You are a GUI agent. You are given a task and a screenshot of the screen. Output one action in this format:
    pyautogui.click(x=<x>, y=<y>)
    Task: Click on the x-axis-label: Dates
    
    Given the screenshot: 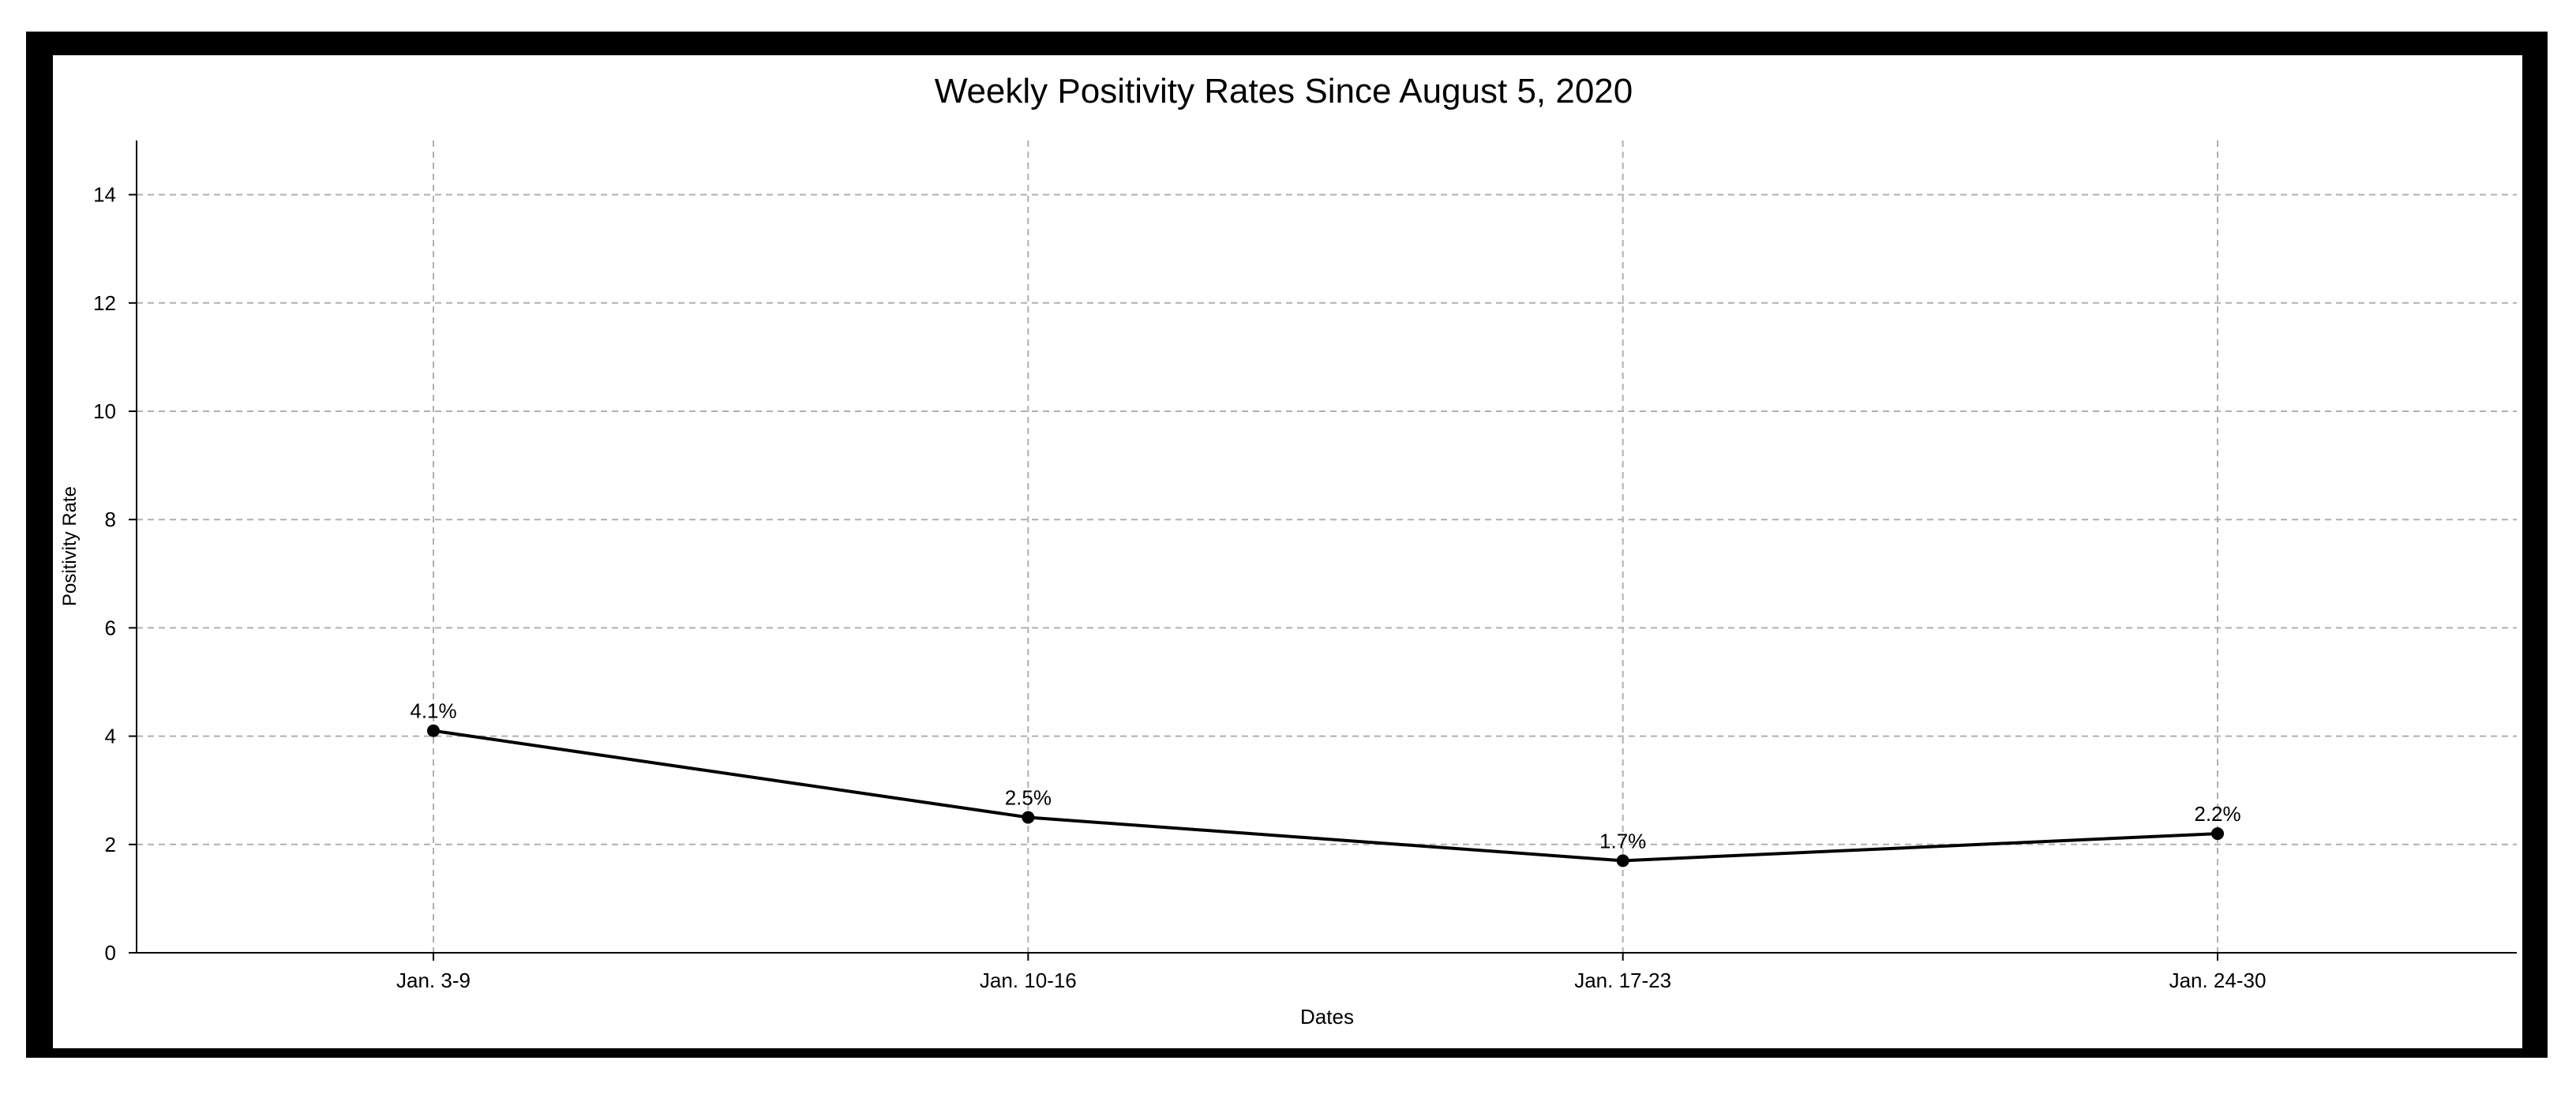 What is the action you would take?
    pyautogui.click(x=1327, y=1017)
    